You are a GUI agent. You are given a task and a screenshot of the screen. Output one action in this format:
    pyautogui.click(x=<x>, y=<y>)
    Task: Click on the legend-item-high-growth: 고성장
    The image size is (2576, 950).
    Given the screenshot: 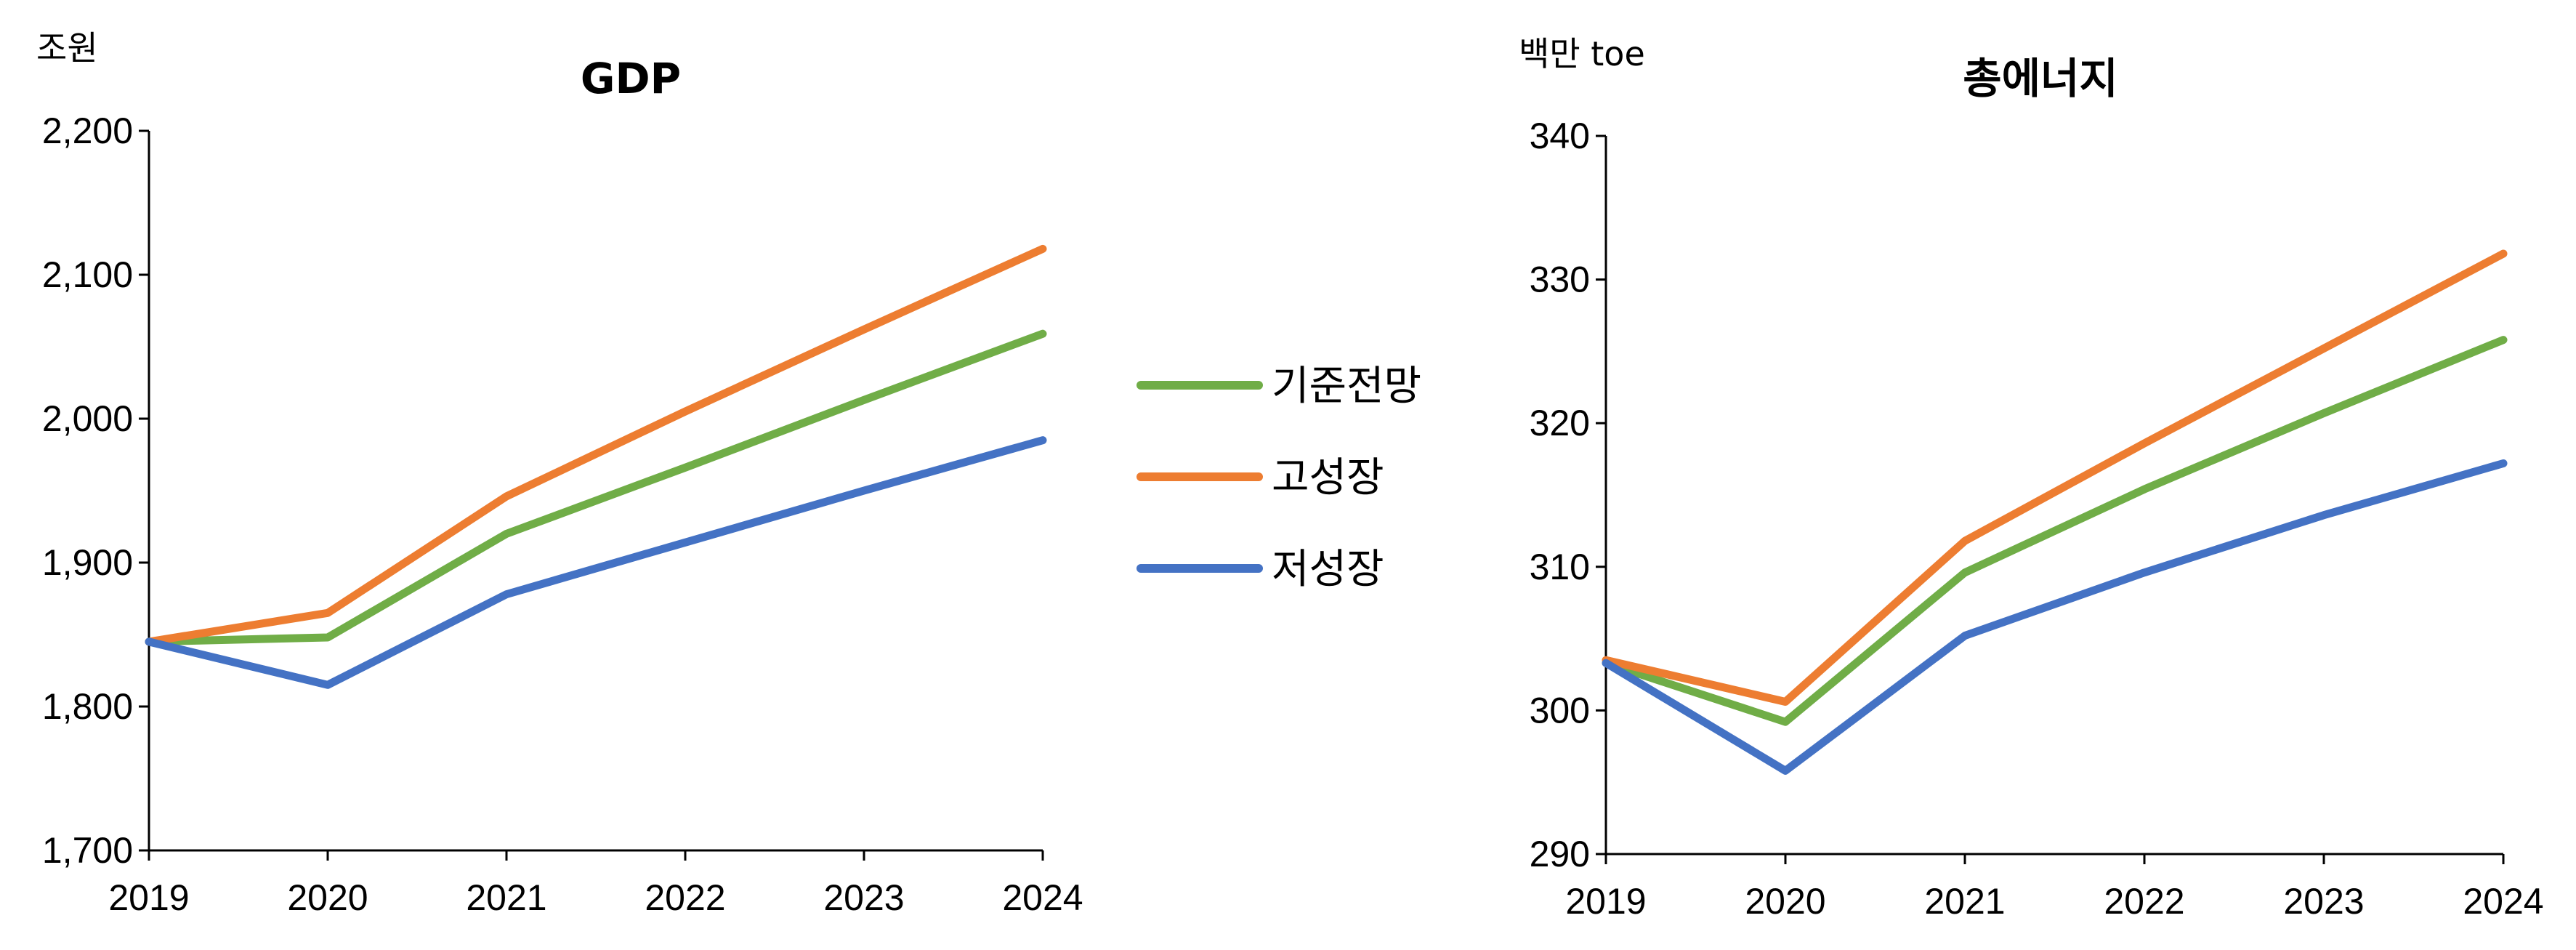 What is the action you would take?
    pyautogui.click(x=1260, y=478)
    